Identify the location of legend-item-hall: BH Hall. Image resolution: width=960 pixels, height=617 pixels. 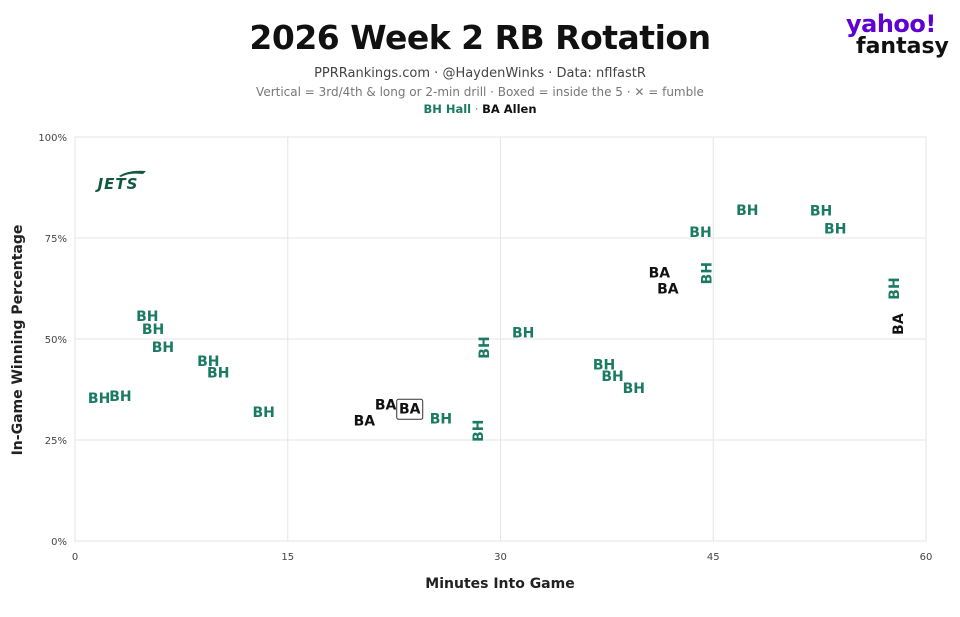
(447, 109).